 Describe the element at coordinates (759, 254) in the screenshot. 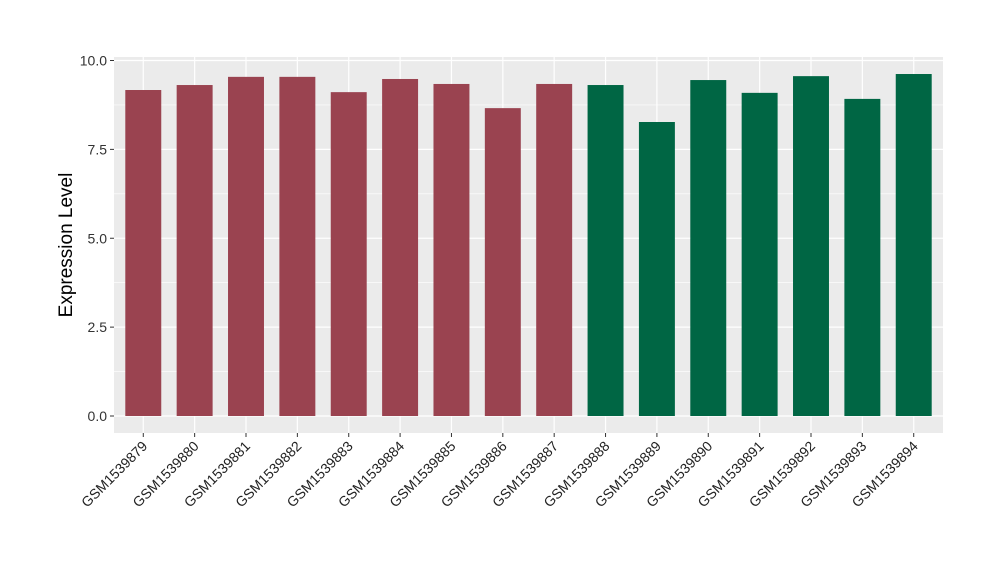

I see `bar-GSM1539891` at that location.